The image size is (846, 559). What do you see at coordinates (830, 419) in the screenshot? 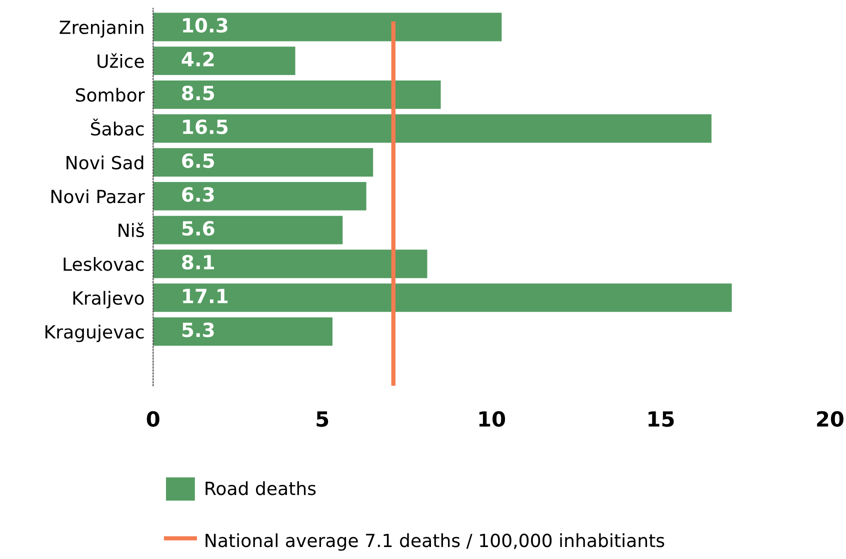
I see `x-tick-label: 20` at bounding box center [830, 419].